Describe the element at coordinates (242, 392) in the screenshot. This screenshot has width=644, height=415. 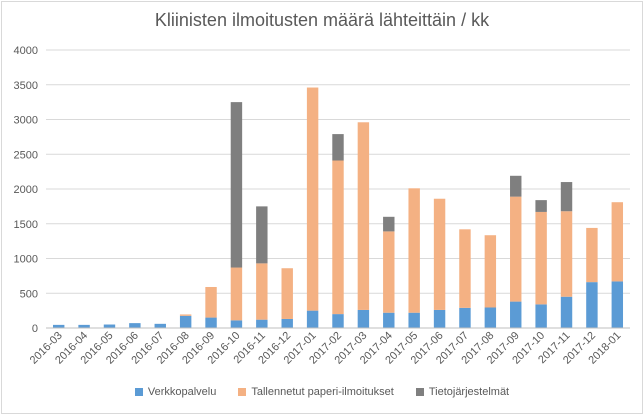
I see `legend-swatch-tallennetut-paperi-ilmoitukset` at that location.